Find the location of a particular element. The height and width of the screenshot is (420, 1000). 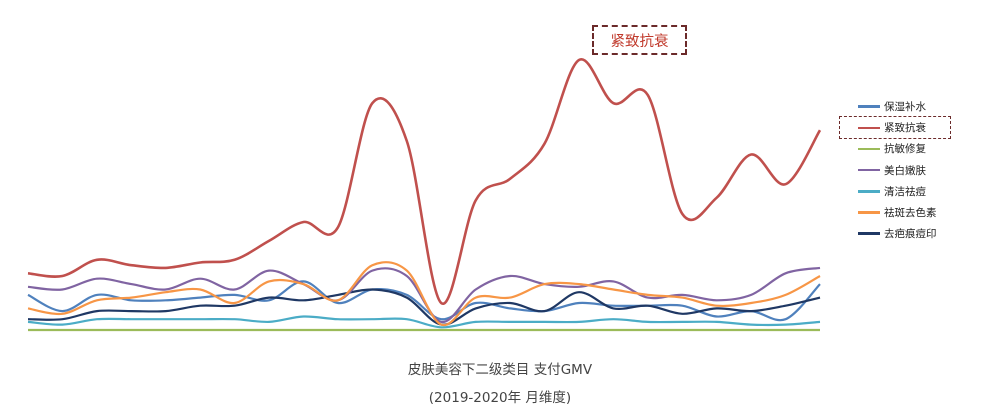

legend-item: 去疤痕痘印 is located at coordinates (905, 233).